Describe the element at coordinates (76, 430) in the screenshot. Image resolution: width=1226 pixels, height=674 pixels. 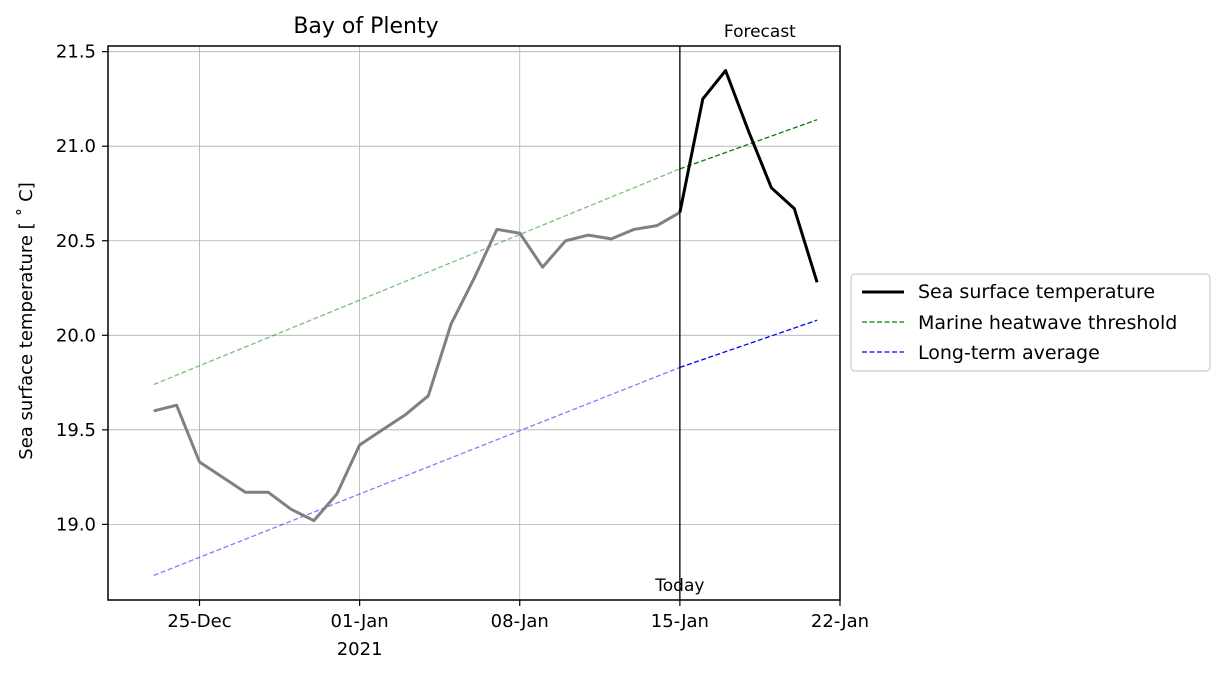
I see `y-tick-label: 19.5` at that location.